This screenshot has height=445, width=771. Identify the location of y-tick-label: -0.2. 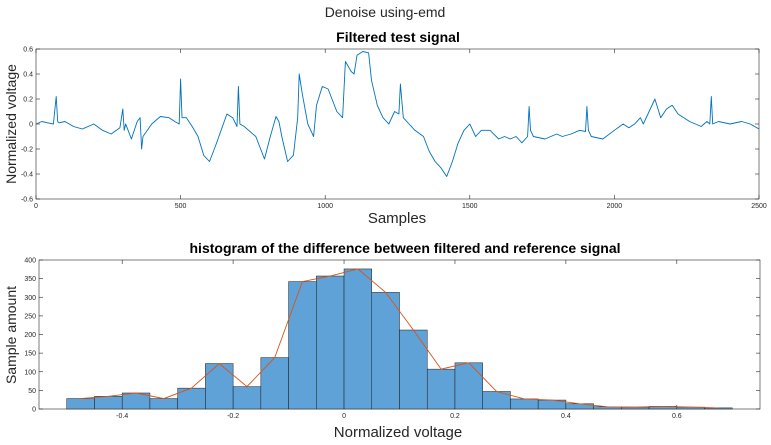
(27, 150).